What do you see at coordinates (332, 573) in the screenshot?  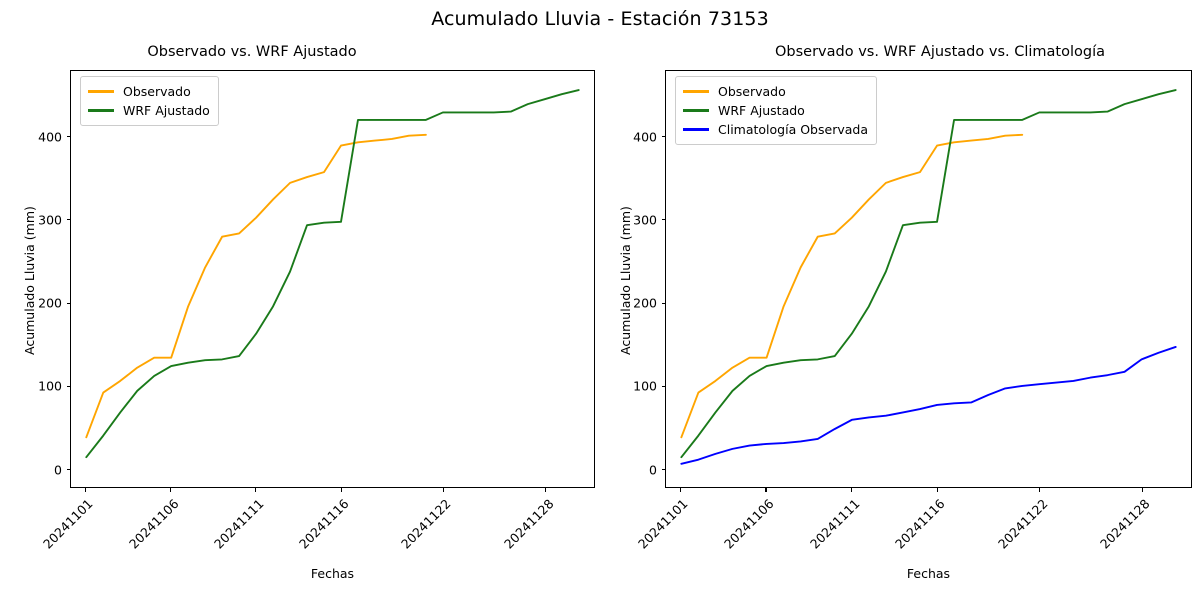 I see `subplot-left-xlabel: Fechas` at bounding box center [332, 573].